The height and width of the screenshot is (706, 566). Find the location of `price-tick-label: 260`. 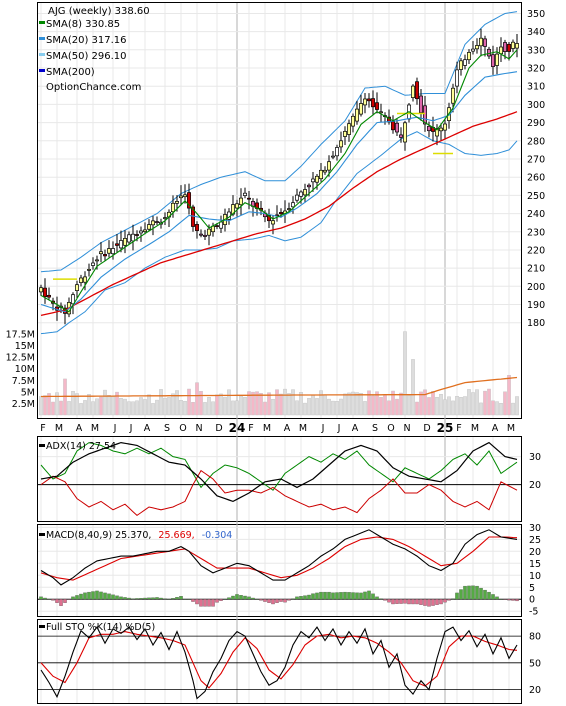

price-tick-label: 260 is located at coordinates (536, 178).